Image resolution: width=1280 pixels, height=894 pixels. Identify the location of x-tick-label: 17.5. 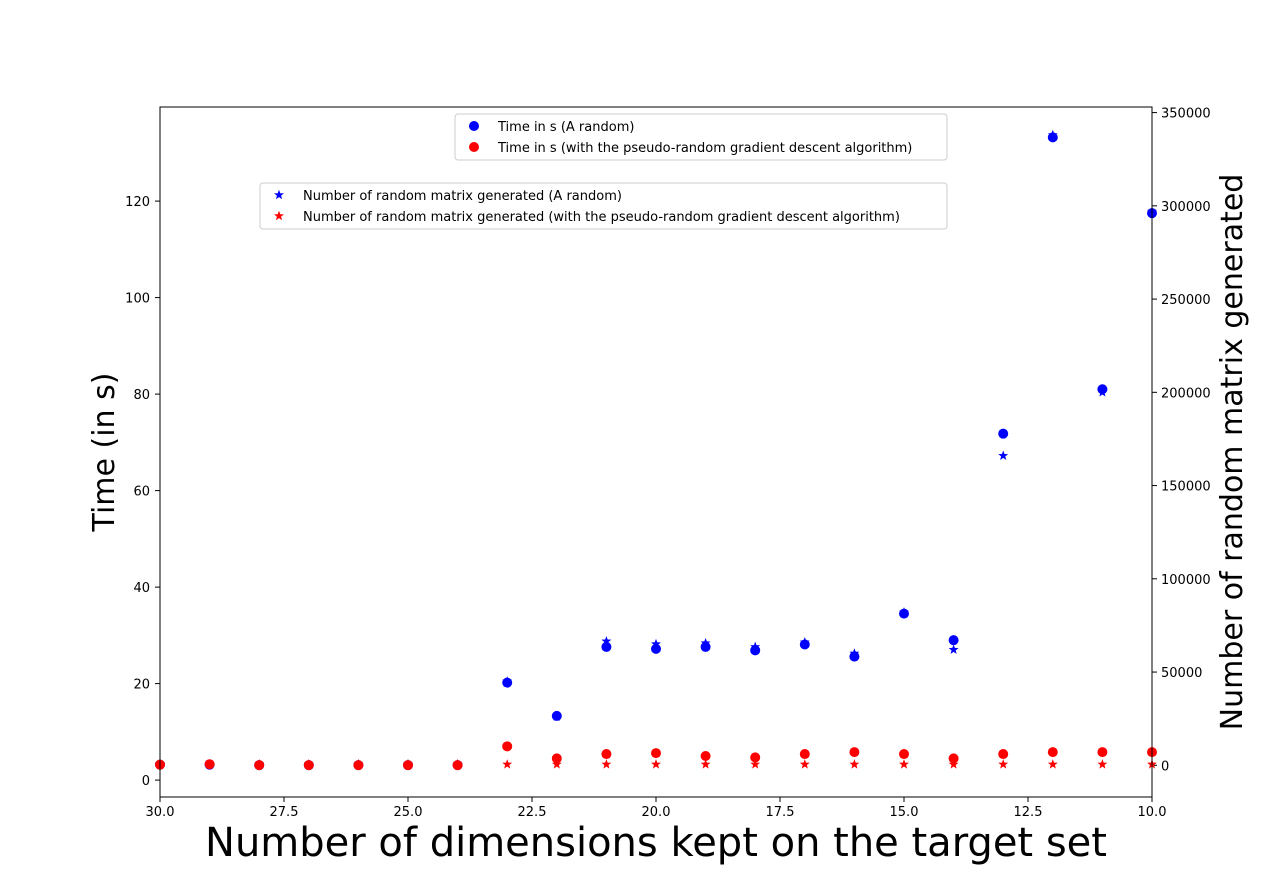
(780, 812).